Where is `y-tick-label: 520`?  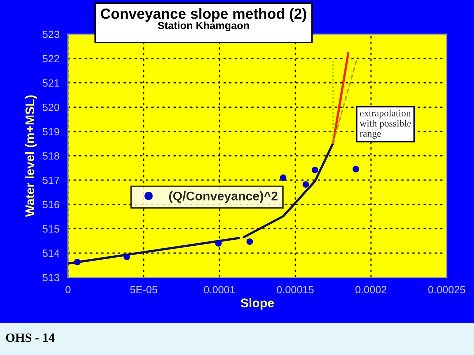 y-tick-label: 520 is located at coordinates (51, 108).